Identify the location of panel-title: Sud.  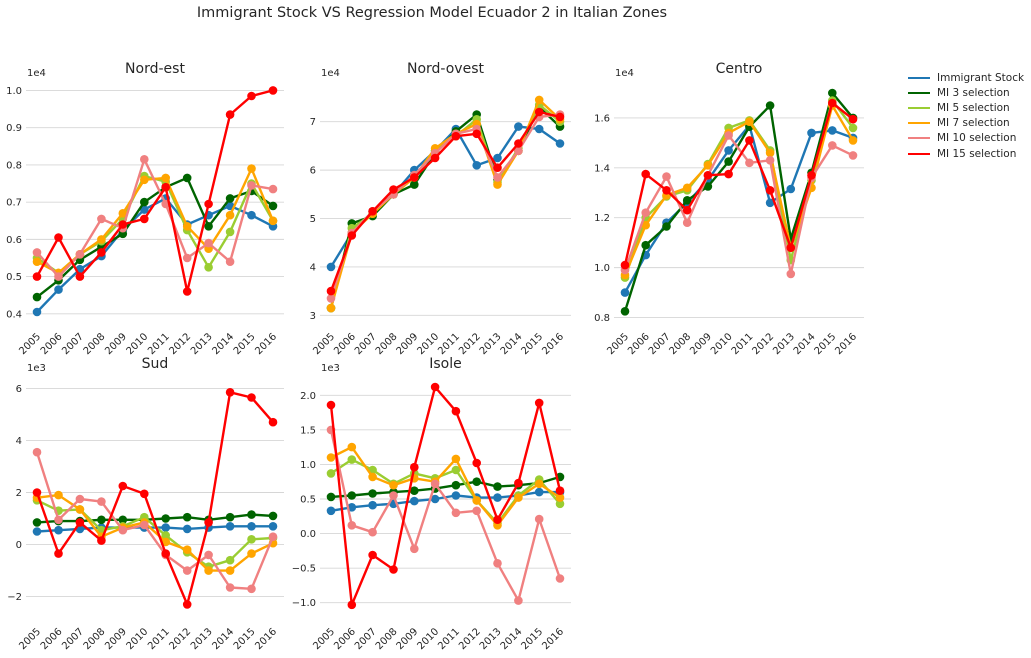
(155, 364).